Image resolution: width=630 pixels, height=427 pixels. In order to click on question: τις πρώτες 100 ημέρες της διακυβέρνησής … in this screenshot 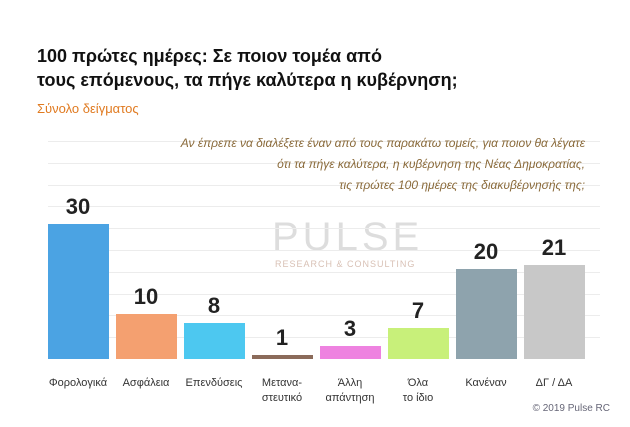, I will do `click(462, 185)`.